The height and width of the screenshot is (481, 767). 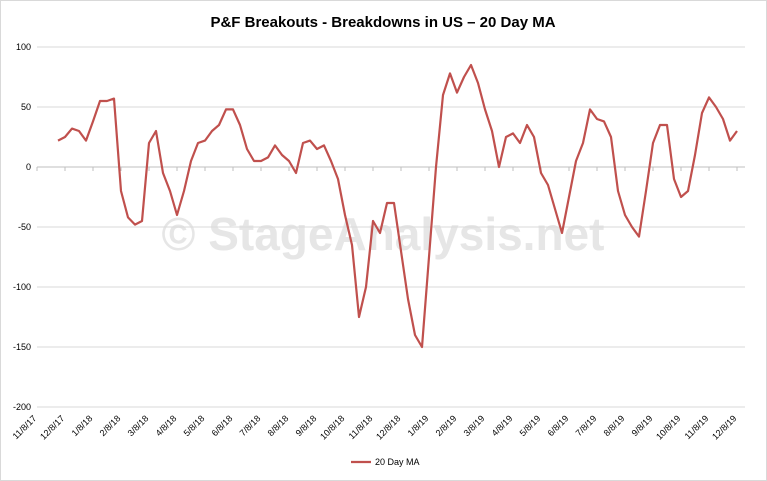 What do you see at coordinates (22, 407) in the screenshot?
I see `y-tick-label: -200` at bounding box center [22, 407].